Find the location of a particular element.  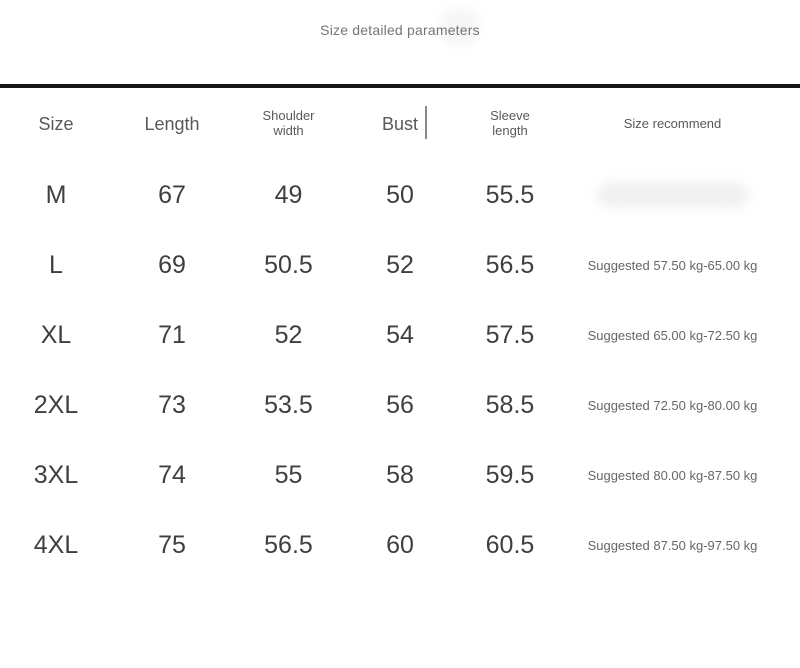

column-header-sleeve: Sleeve length is located at coordinates (510, 123).